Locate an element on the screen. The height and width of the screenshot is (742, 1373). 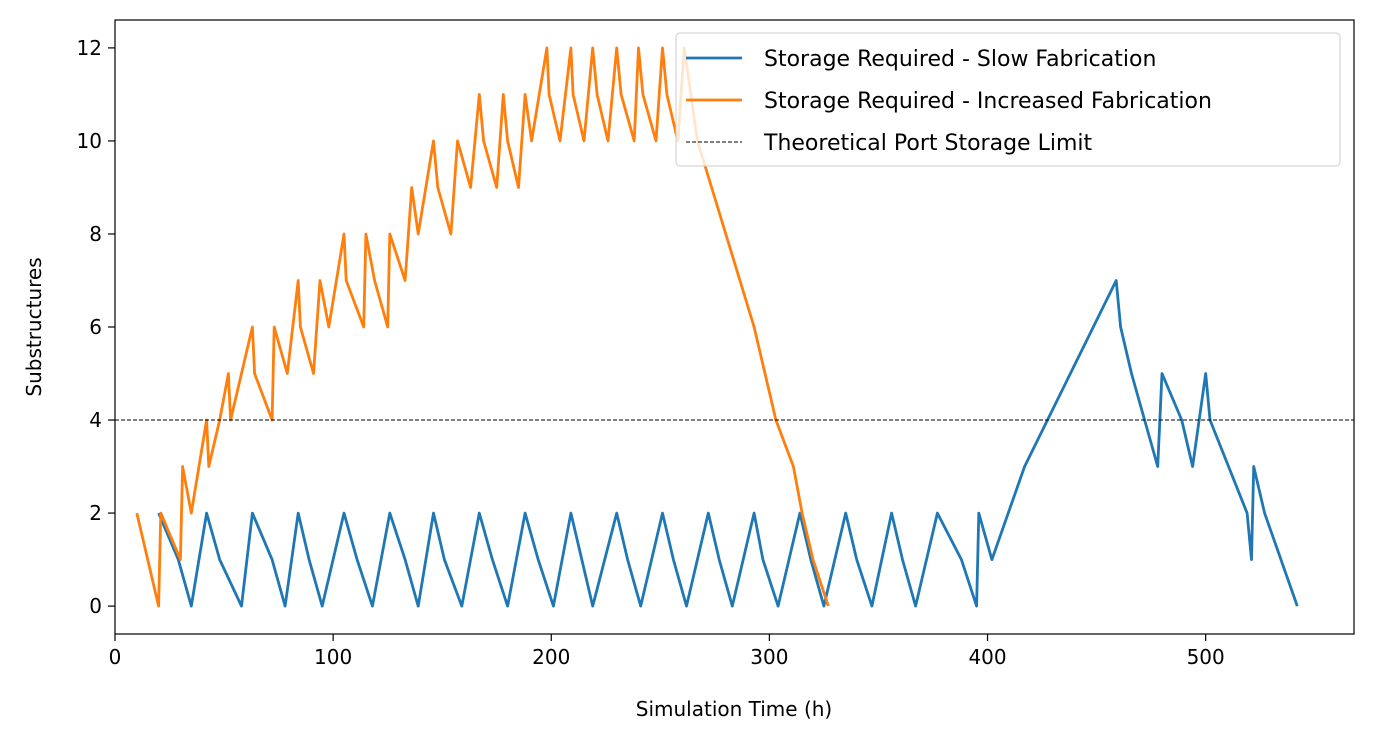
x-tick-label: 100 is located at coordinates (333, 657).